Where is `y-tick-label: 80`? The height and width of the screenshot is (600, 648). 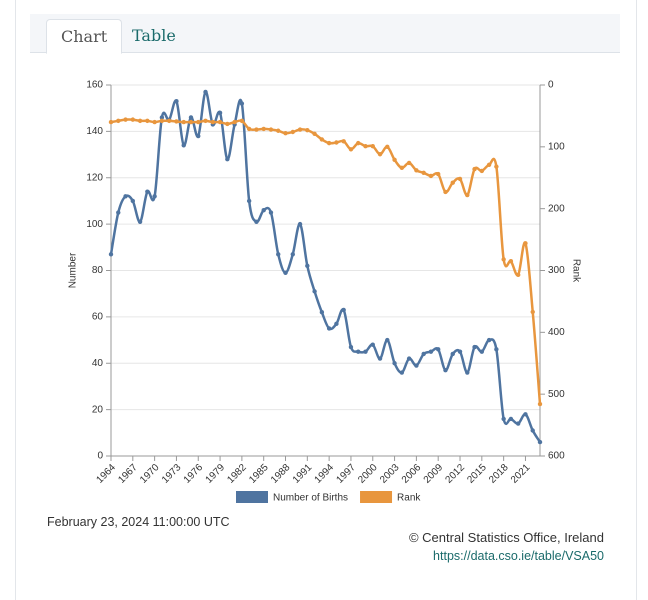
y-tick-label: 80 is located at coordinates (98, 270).